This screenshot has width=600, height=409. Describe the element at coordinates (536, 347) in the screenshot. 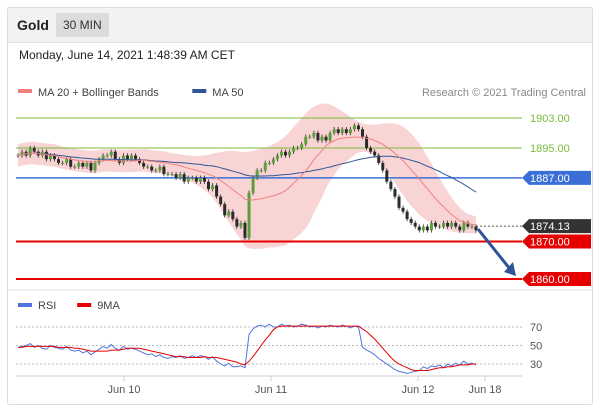

I see `rsi-level-label-1: 50` at that location.